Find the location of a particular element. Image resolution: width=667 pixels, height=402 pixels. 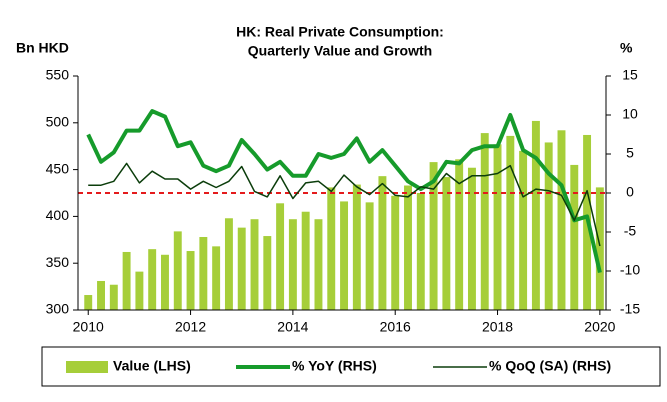

legend-swatch is located at coordinates (87, 367).